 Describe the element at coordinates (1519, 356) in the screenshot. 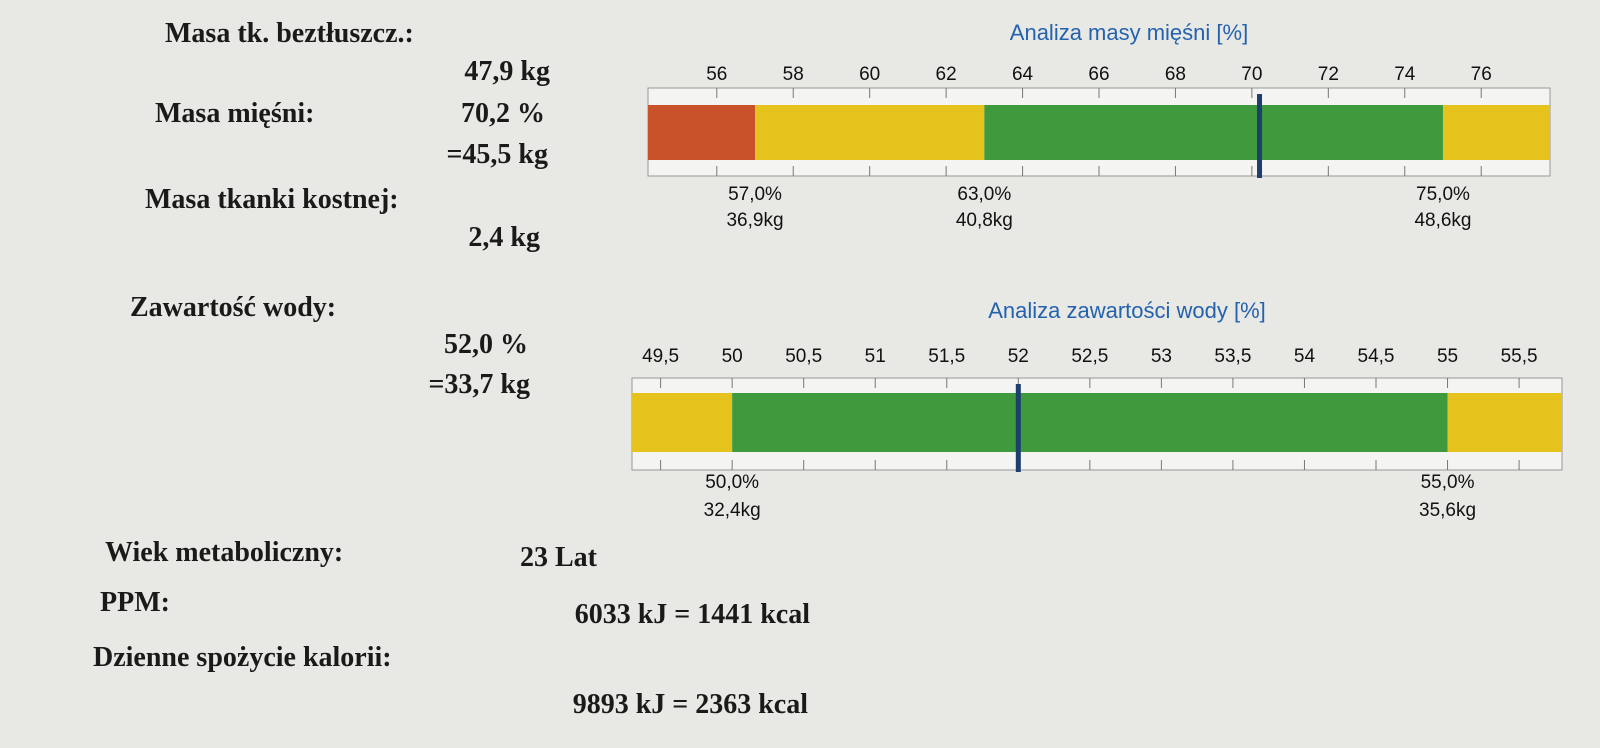

I see `tick-label: 55,5` at that location.